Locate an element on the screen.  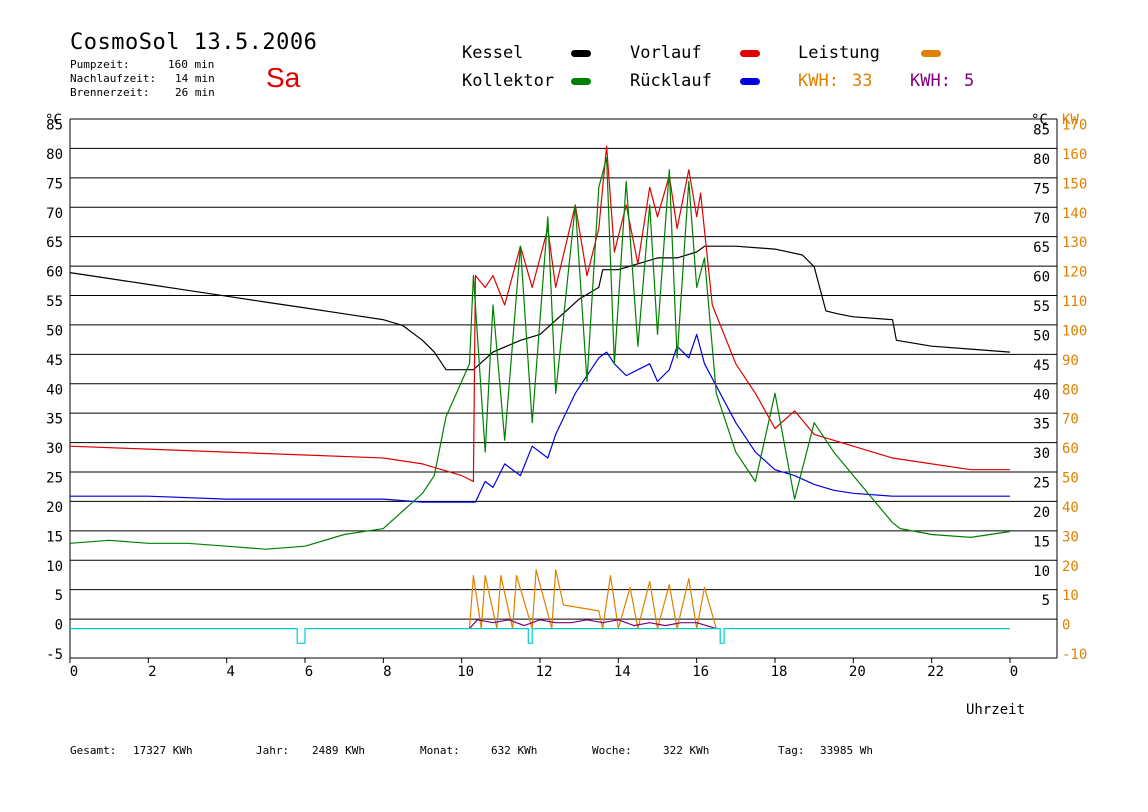
kw-tick: 70 is located at coordinates (1070, 420).